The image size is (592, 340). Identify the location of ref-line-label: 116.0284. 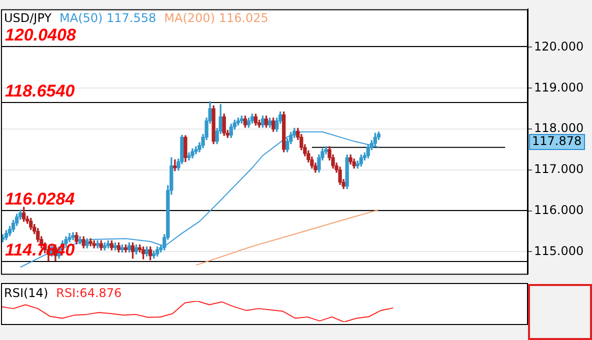
(40, 199).